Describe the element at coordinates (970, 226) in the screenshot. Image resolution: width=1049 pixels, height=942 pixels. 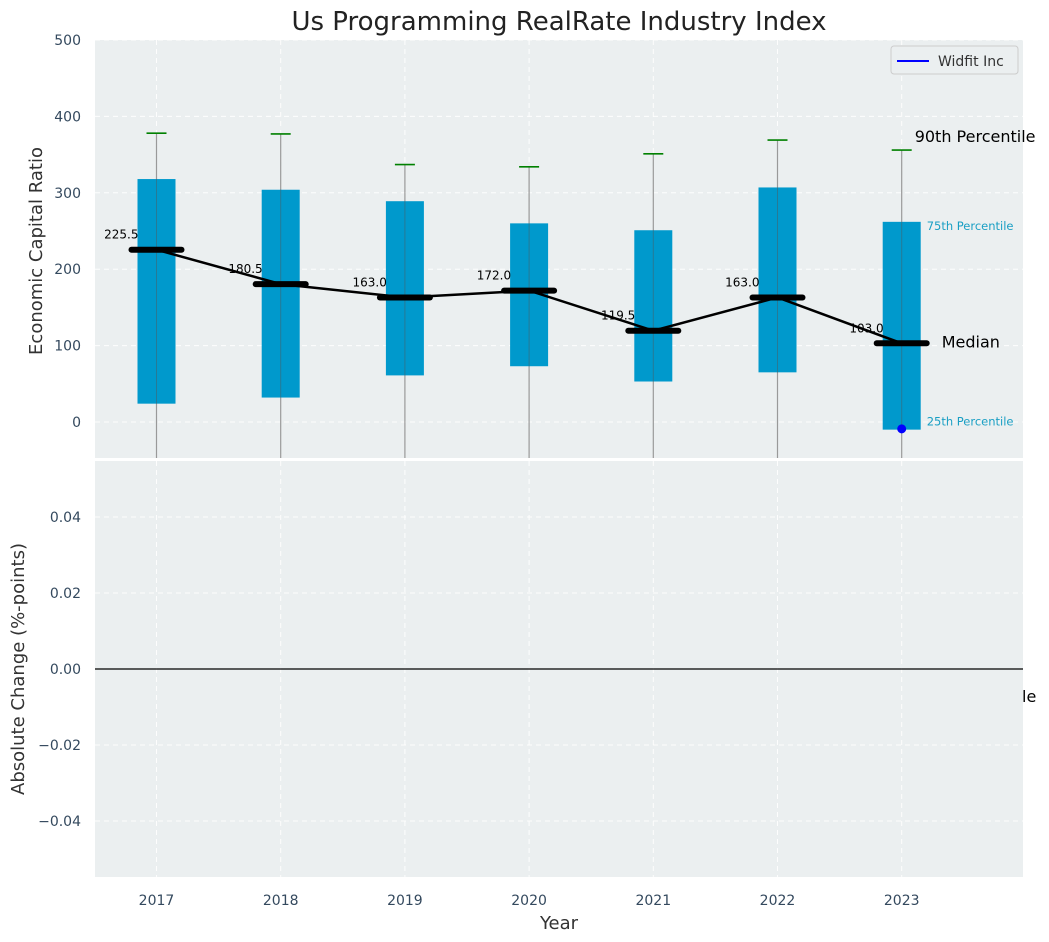
I see `p75-annotation: 75th Percentile` at that location.